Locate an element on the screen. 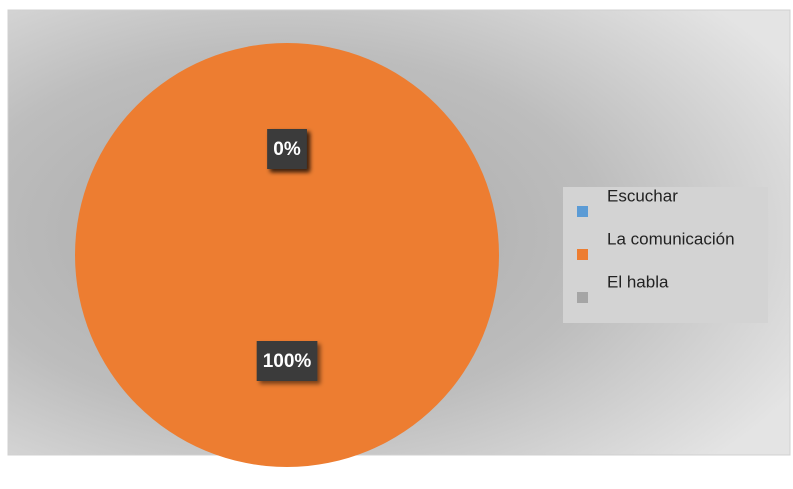 This screenshot has height=489, width=793. data-labels: 0%100%0% is located at coordinates (287, 255).